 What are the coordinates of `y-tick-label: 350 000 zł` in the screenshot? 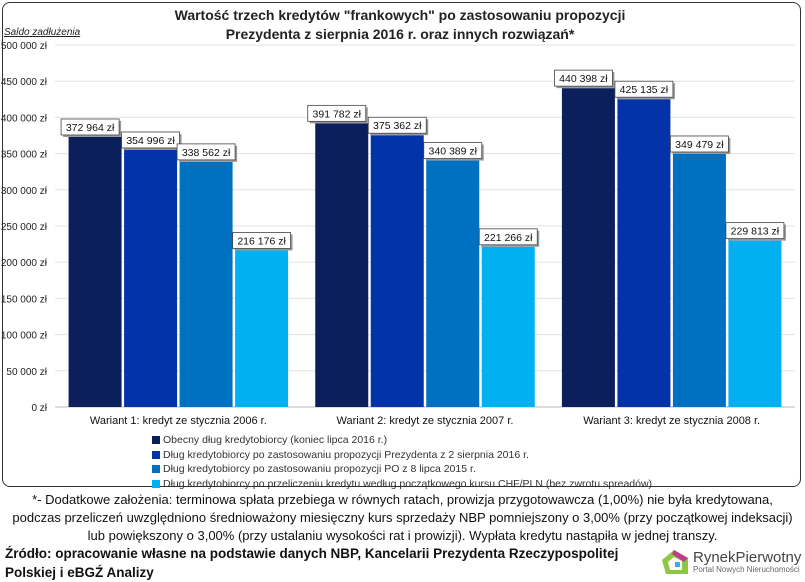 It's located at (24, 155).